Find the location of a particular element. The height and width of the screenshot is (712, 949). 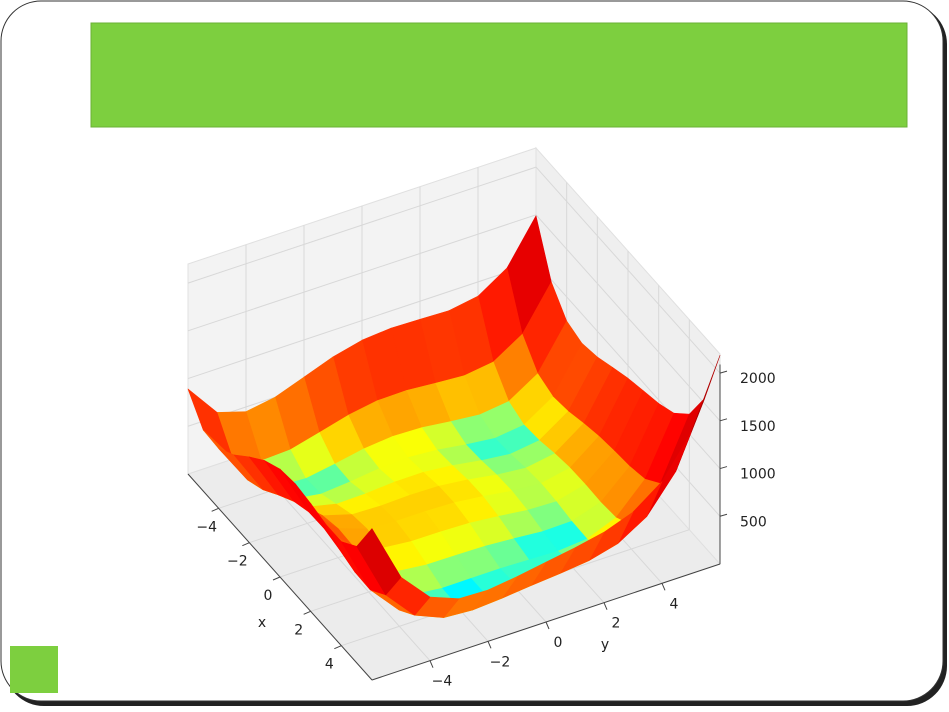

z-tick-label: 500 is located at coordinates (753, 522).